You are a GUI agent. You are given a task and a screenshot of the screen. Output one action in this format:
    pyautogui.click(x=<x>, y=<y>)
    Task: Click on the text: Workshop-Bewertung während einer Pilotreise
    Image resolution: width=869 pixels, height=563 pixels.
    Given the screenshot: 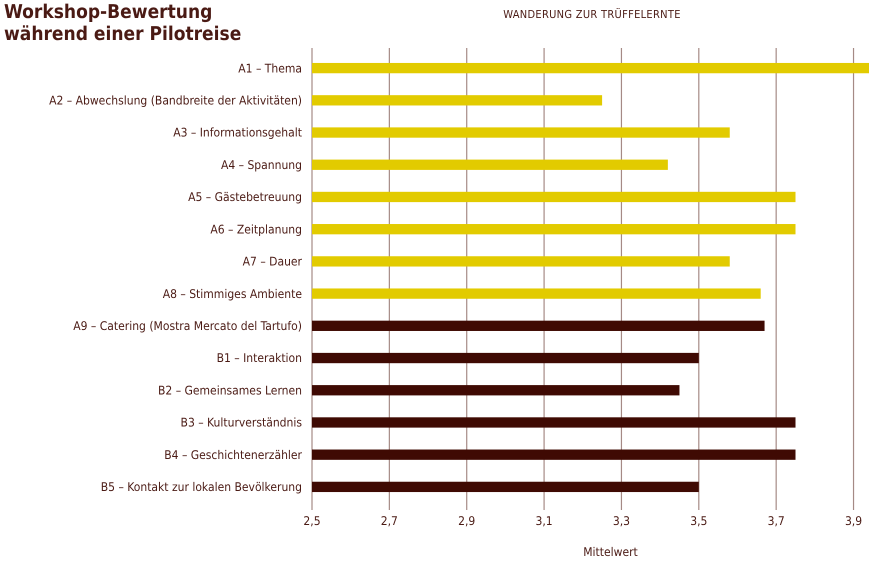 What is the action you would take?
    pyautogui.click(x=123, y=23)
    